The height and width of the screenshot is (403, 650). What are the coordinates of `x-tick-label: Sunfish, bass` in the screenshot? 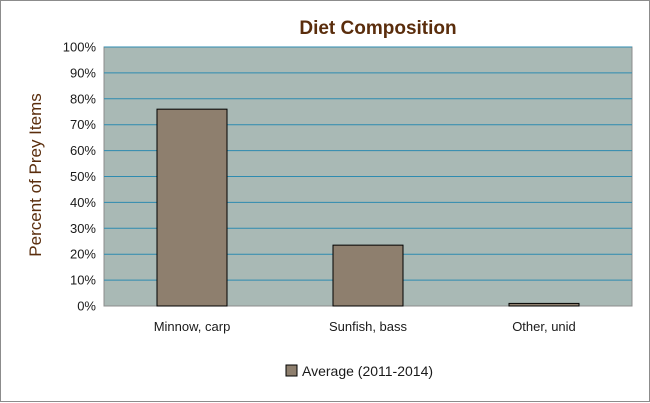 It's located at (368, 326).